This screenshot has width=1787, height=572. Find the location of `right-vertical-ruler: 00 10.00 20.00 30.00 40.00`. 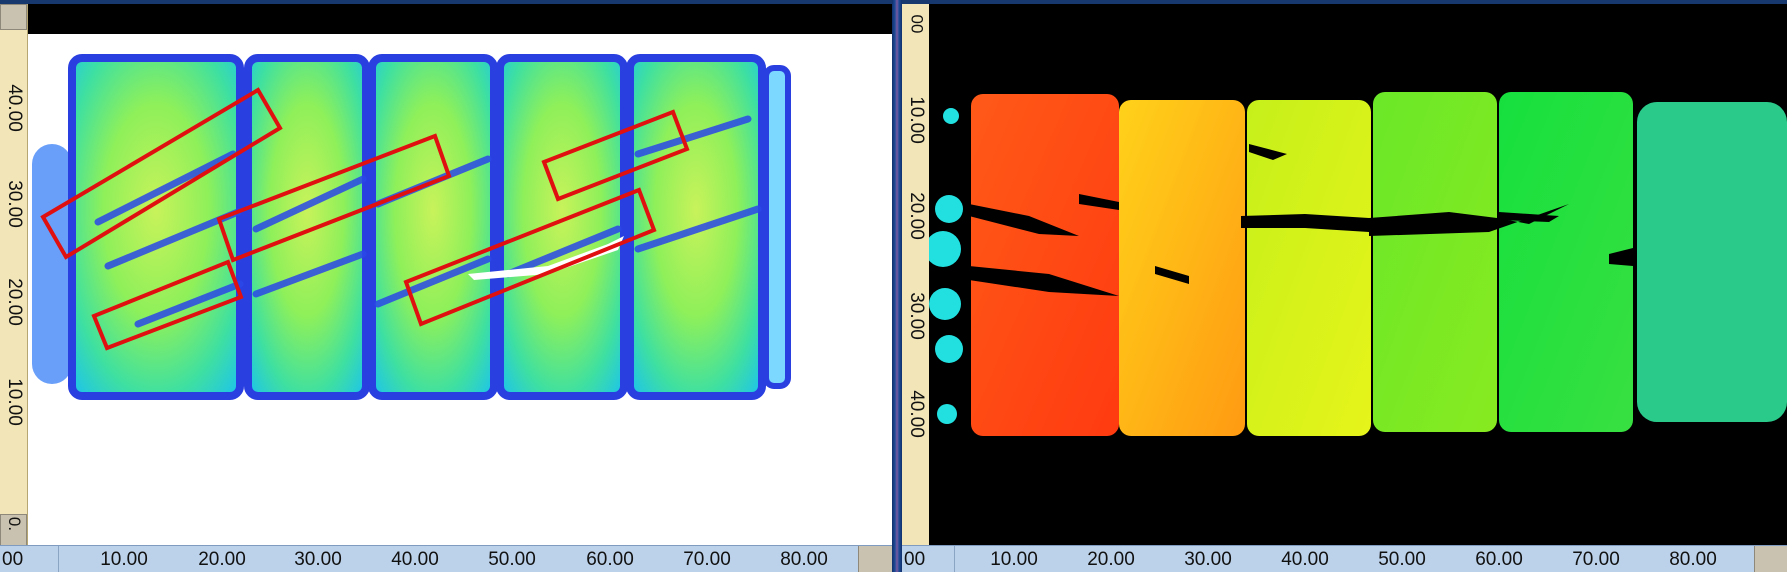

right-vertical-ruler: 00 10.00 20.00 30.00 40.00 is located at coordinates (916, 275).